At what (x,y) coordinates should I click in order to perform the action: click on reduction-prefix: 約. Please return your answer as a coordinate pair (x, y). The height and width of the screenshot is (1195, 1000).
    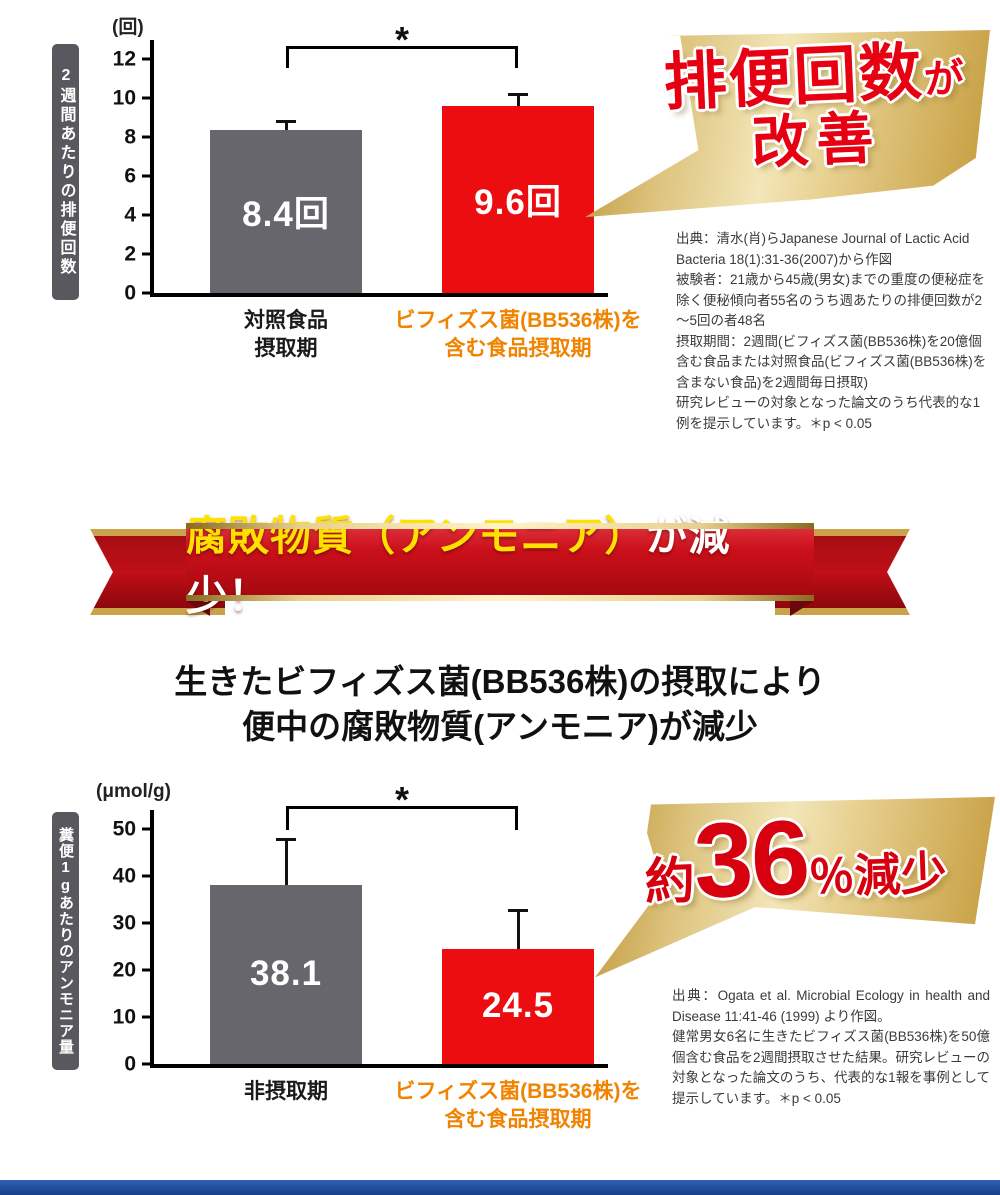
    Looking at the image, I should click on (669, 881).